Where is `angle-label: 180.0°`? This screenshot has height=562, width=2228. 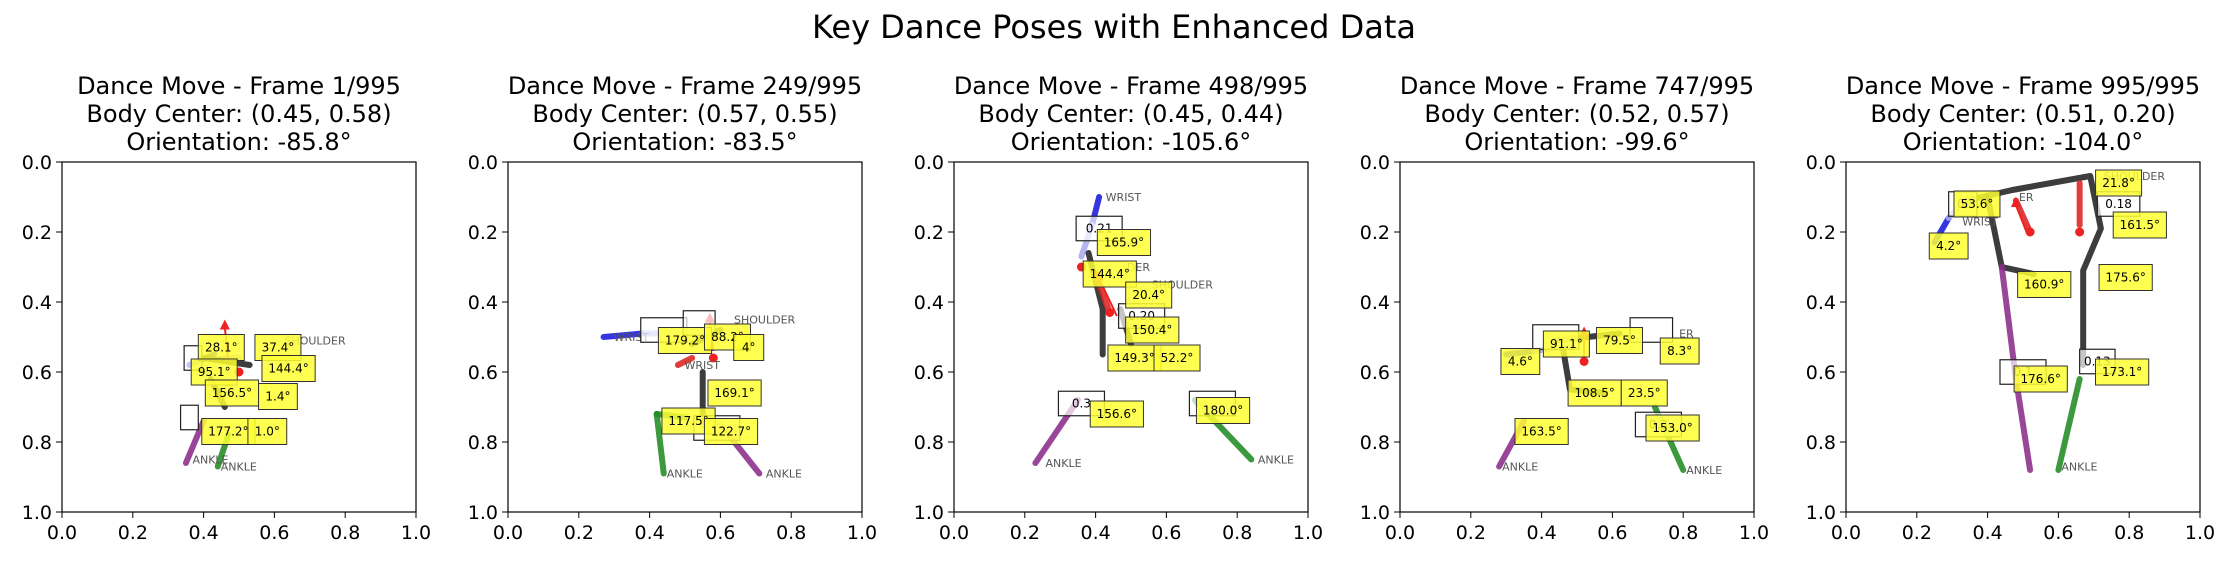 angle-label: 180.0° is located at coordinates (1223, 411).